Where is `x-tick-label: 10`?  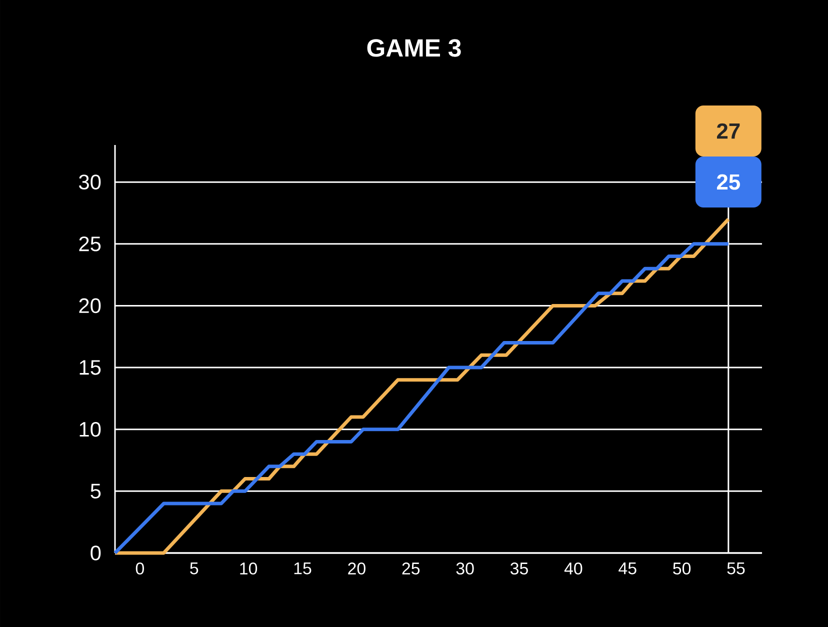 x-tick-label: 10 is located at coordinates (249, 568).